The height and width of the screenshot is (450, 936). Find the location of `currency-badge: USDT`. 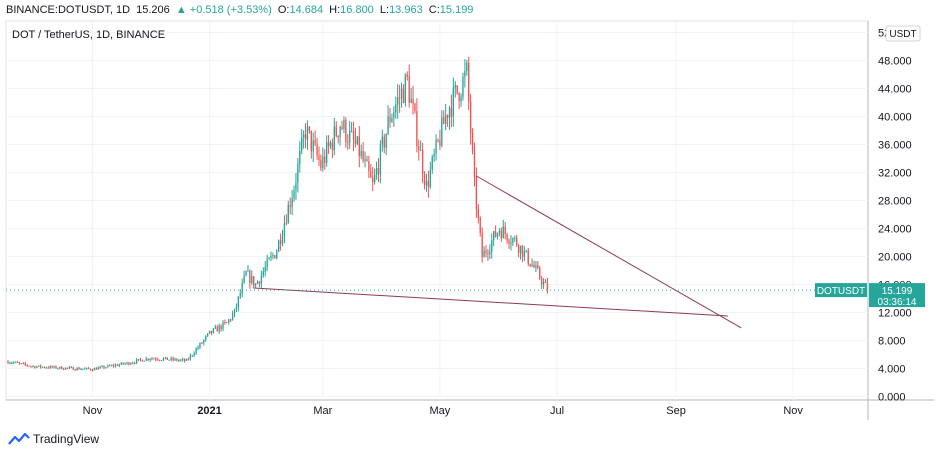

currency-badge: USDT is located at coordinates (903, 33).